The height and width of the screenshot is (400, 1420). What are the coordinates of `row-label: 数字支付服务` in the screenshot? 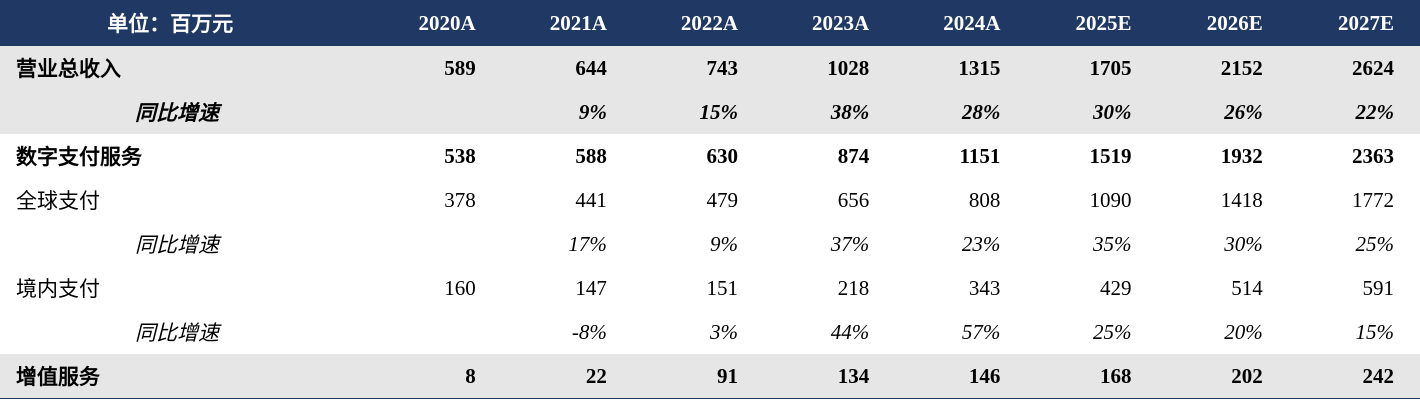 It's located at (79, 156).